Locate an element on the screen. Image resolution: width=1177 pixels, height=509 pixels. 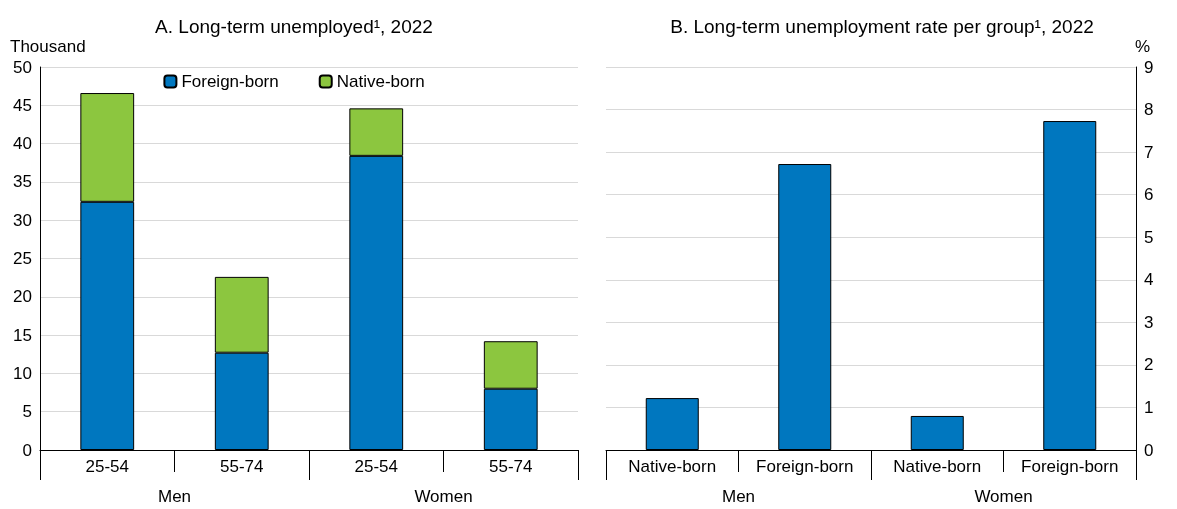
y-tick-label: 35 is located at coordinates (22, 182).